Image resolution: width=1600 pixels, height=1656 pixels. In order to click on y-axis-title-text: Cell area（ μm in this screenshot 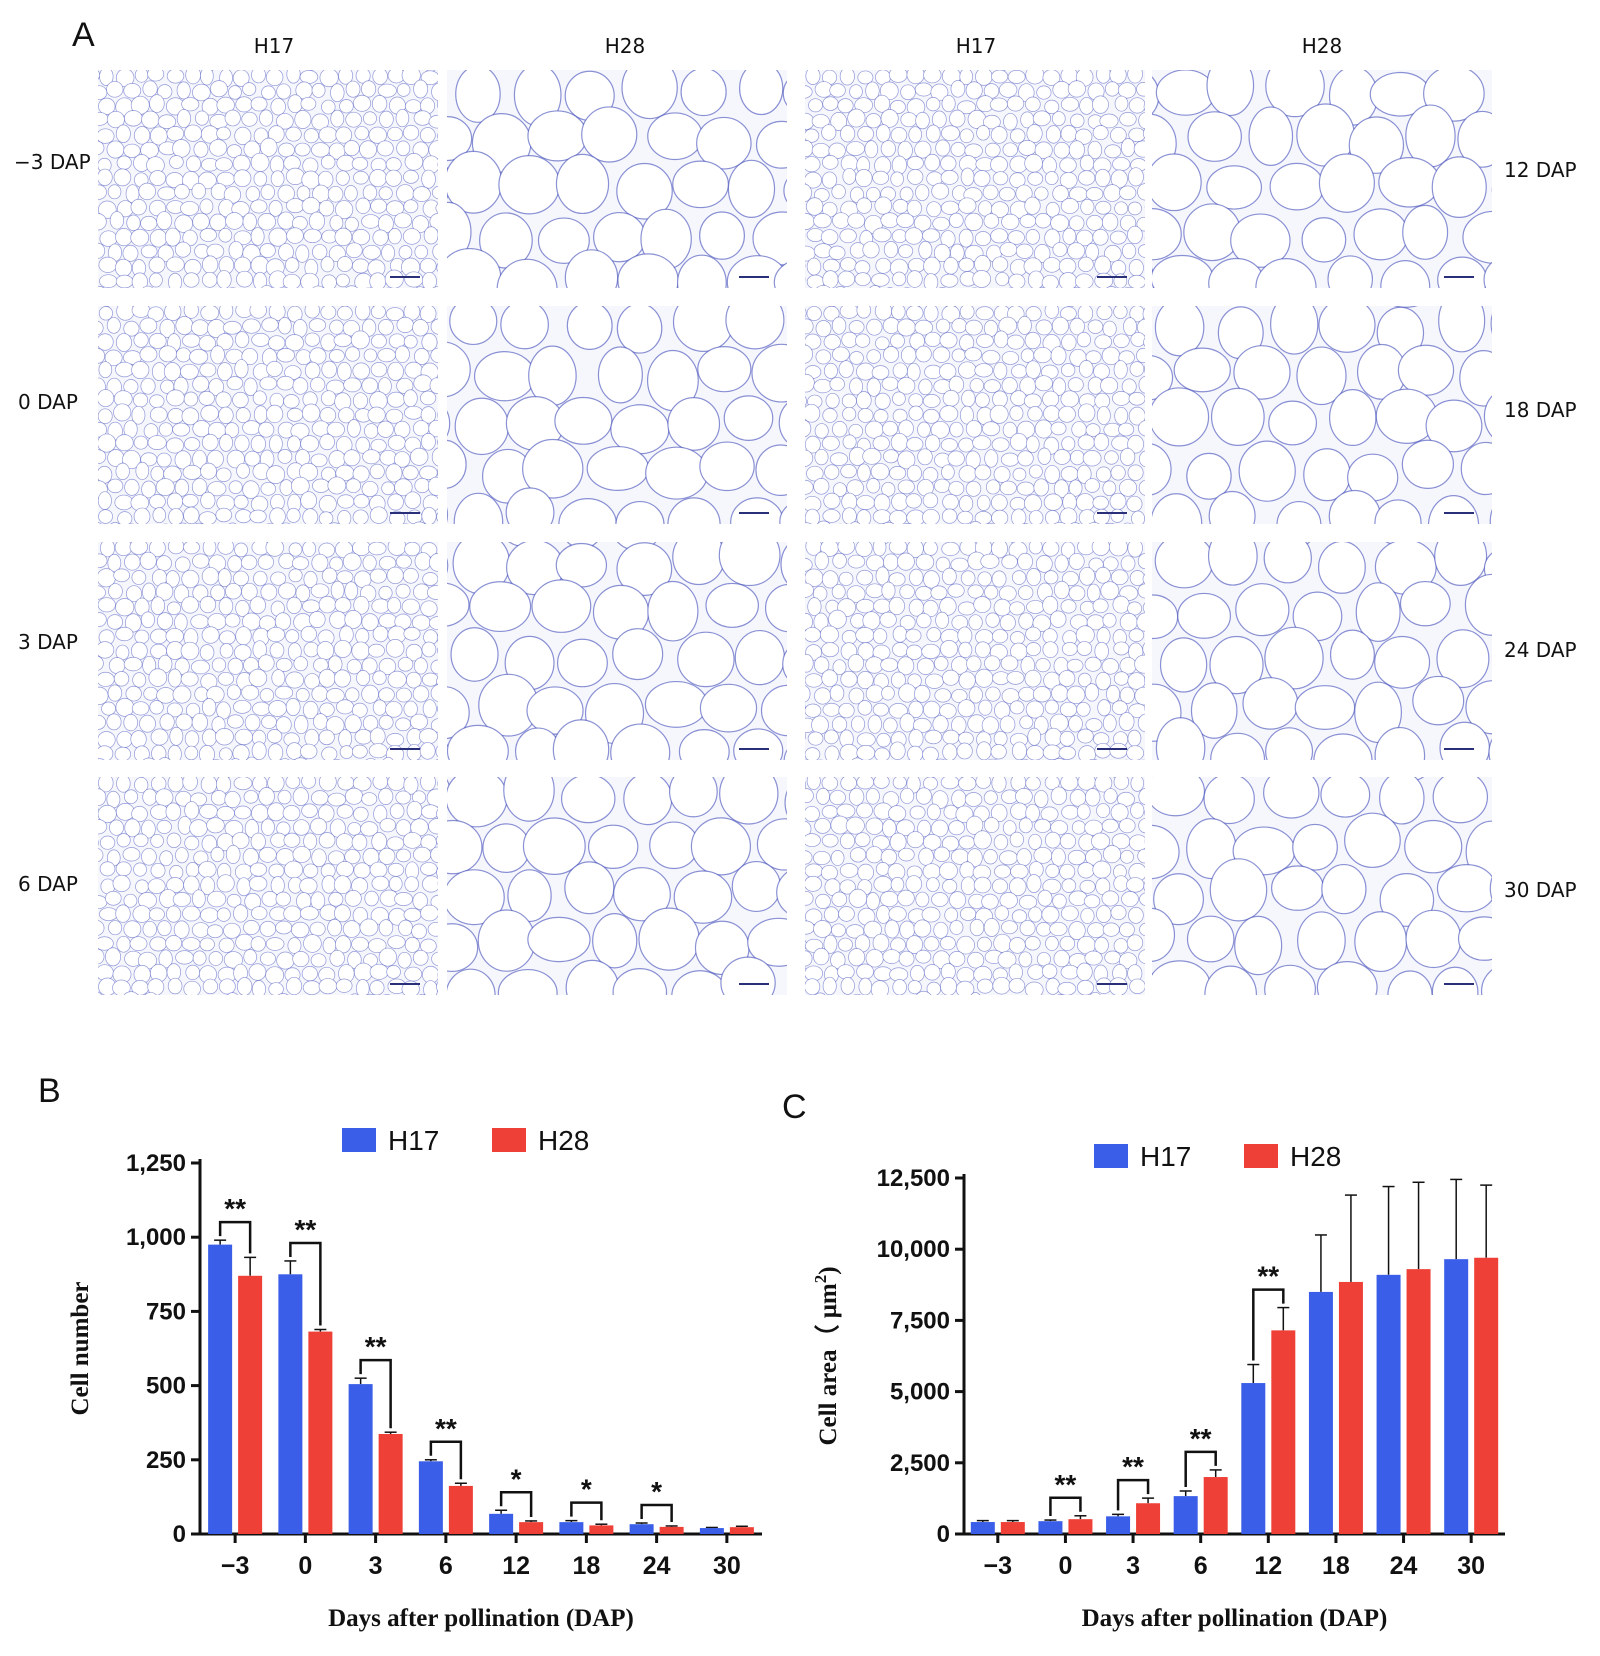, I will do `click(827, 1364)`.